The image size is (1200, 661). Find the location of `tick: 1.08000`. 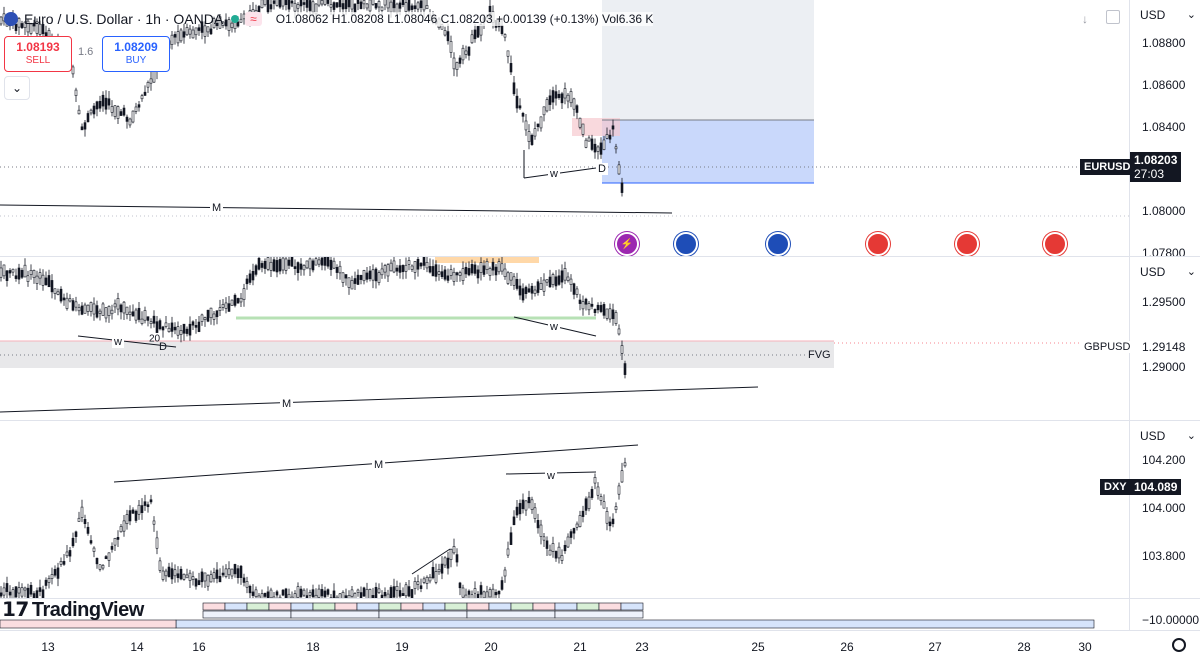

tick: 1.08000 is located at coordinates (1163, 211).